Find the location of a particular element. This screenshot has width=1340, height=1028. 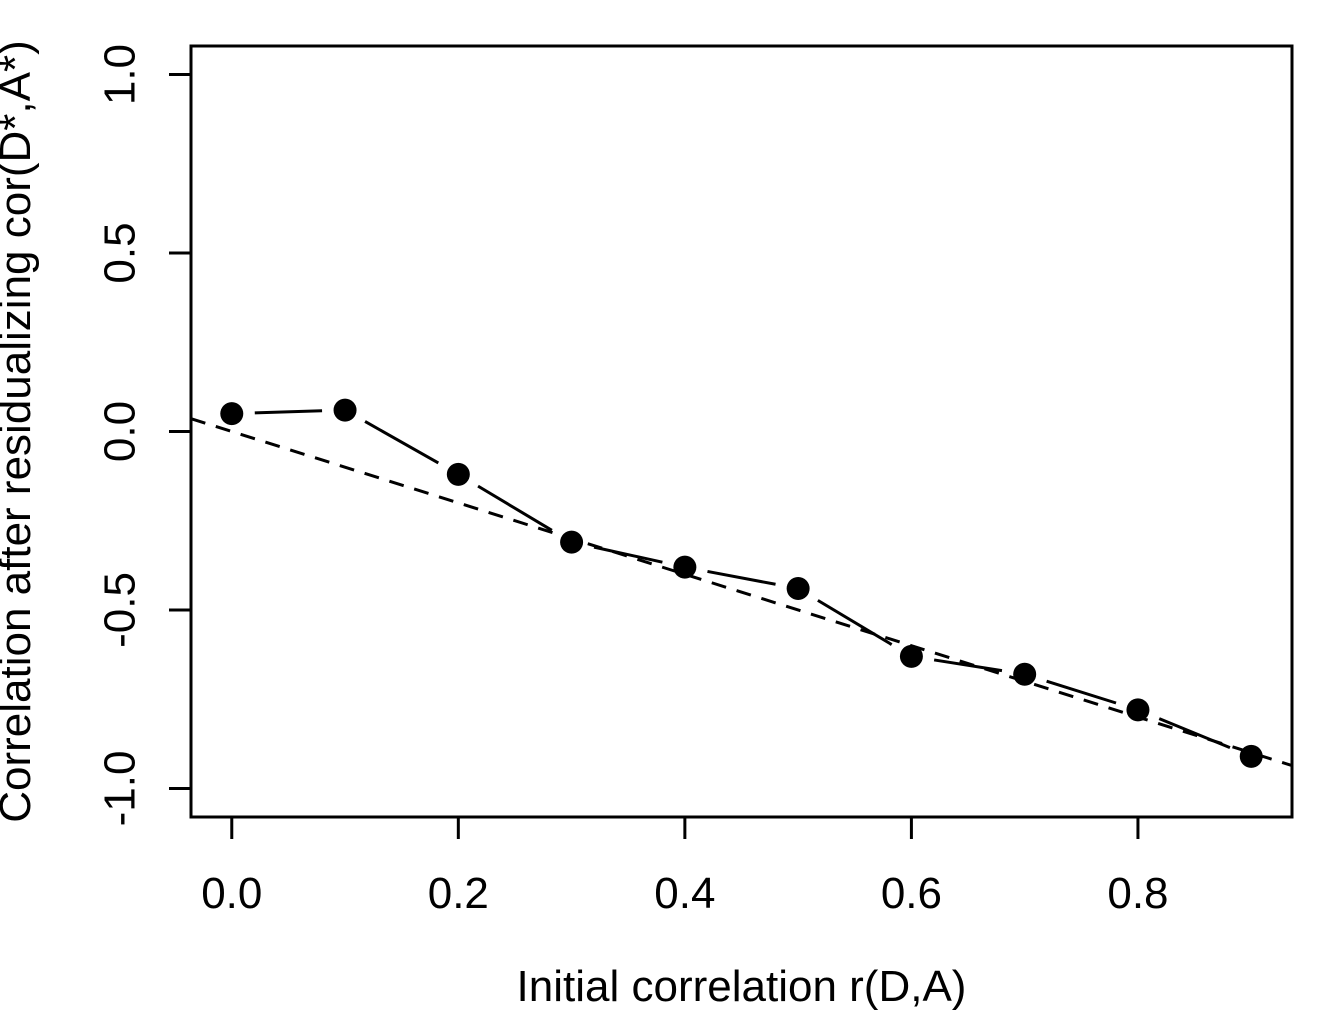

x-tick-label: 0.2 is located at coordinates (458, 893).